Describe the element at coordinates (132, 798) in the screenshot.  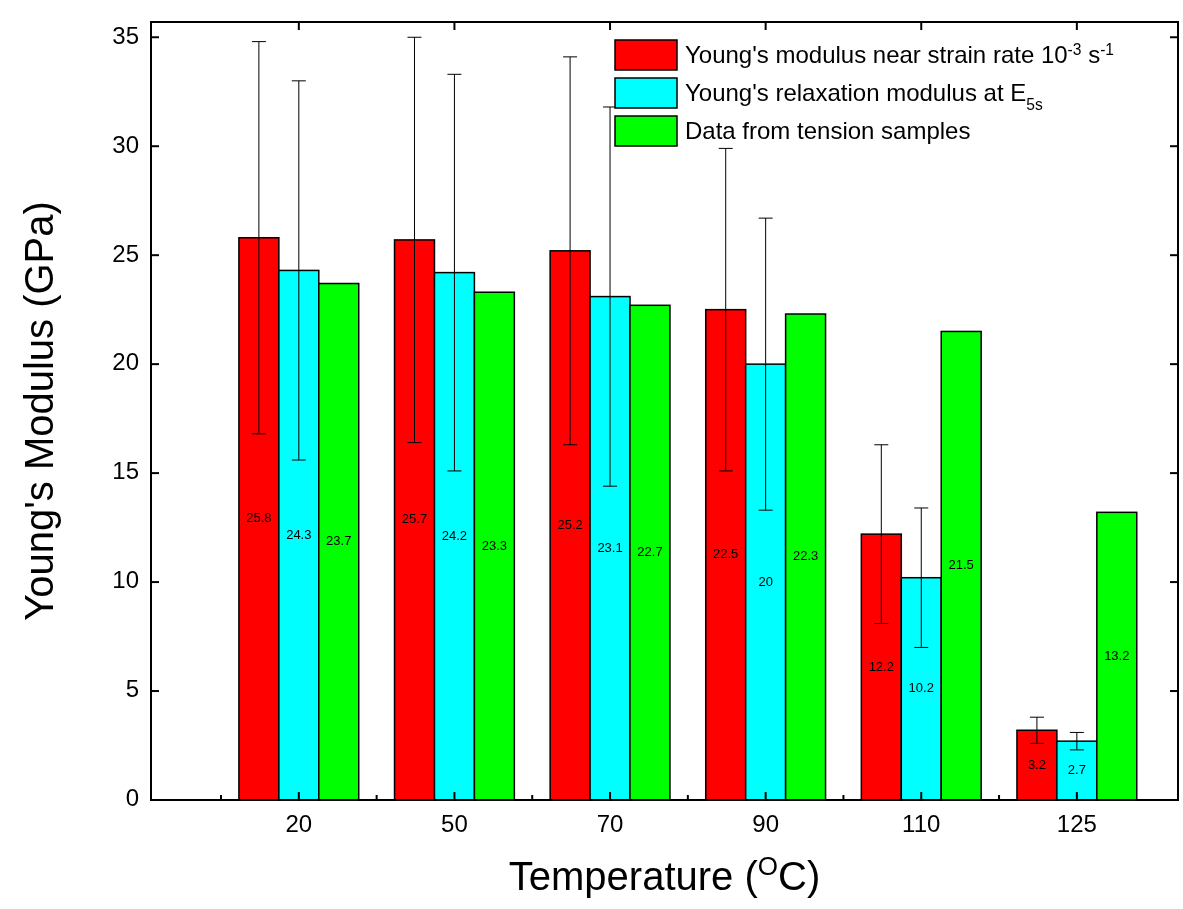
I see `y-tick-label: 0` at that location.